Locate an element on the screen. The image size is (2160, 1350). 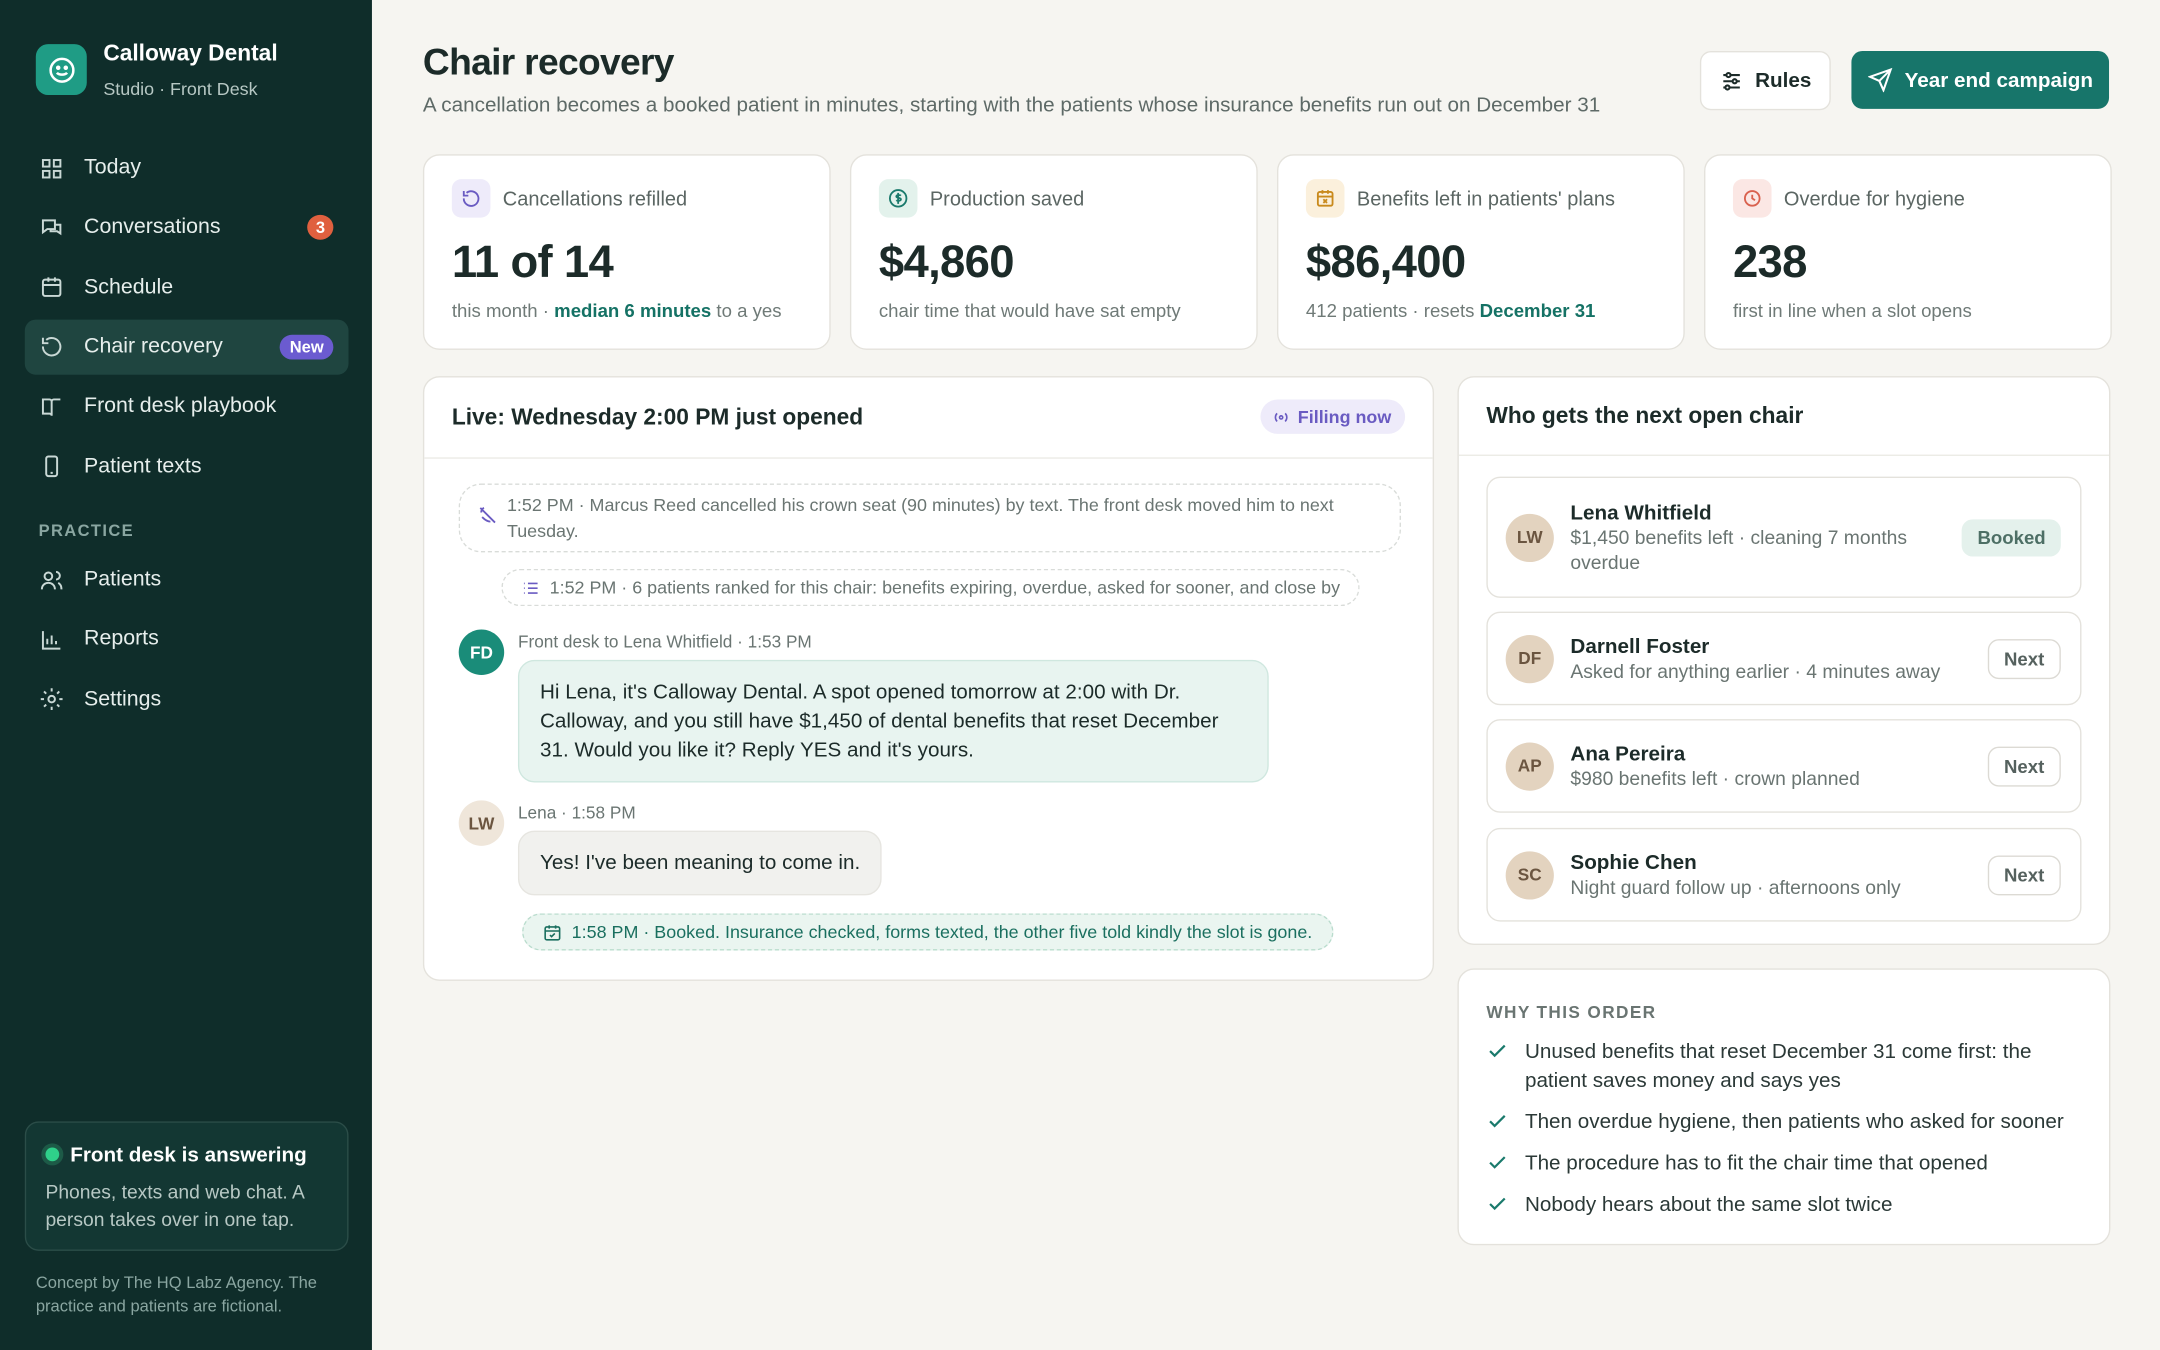
nav-label: Today is located at coordinates (113, 167).